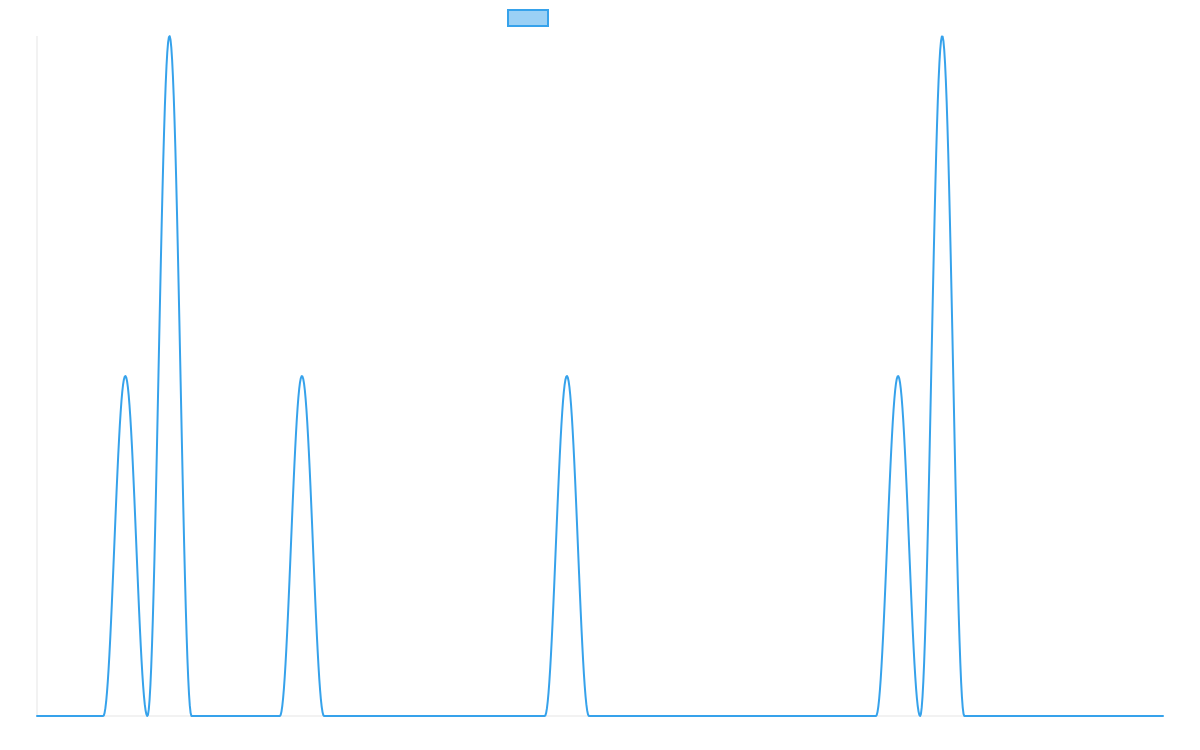 Image resolution: width=1200 pixels, height=750 pixels. I want to click on legend-swatch, so click(528, 18).